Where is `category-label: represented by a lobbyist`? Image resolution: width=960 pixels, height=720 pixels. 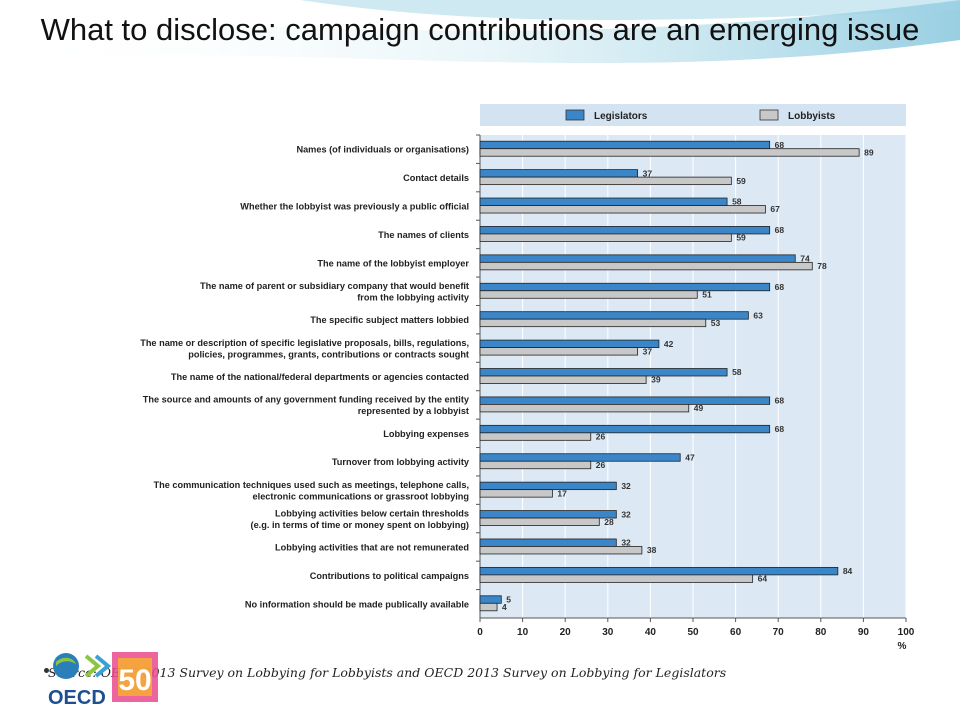
category-label: represented by a lobbyist is located at coordinates (413, 411).